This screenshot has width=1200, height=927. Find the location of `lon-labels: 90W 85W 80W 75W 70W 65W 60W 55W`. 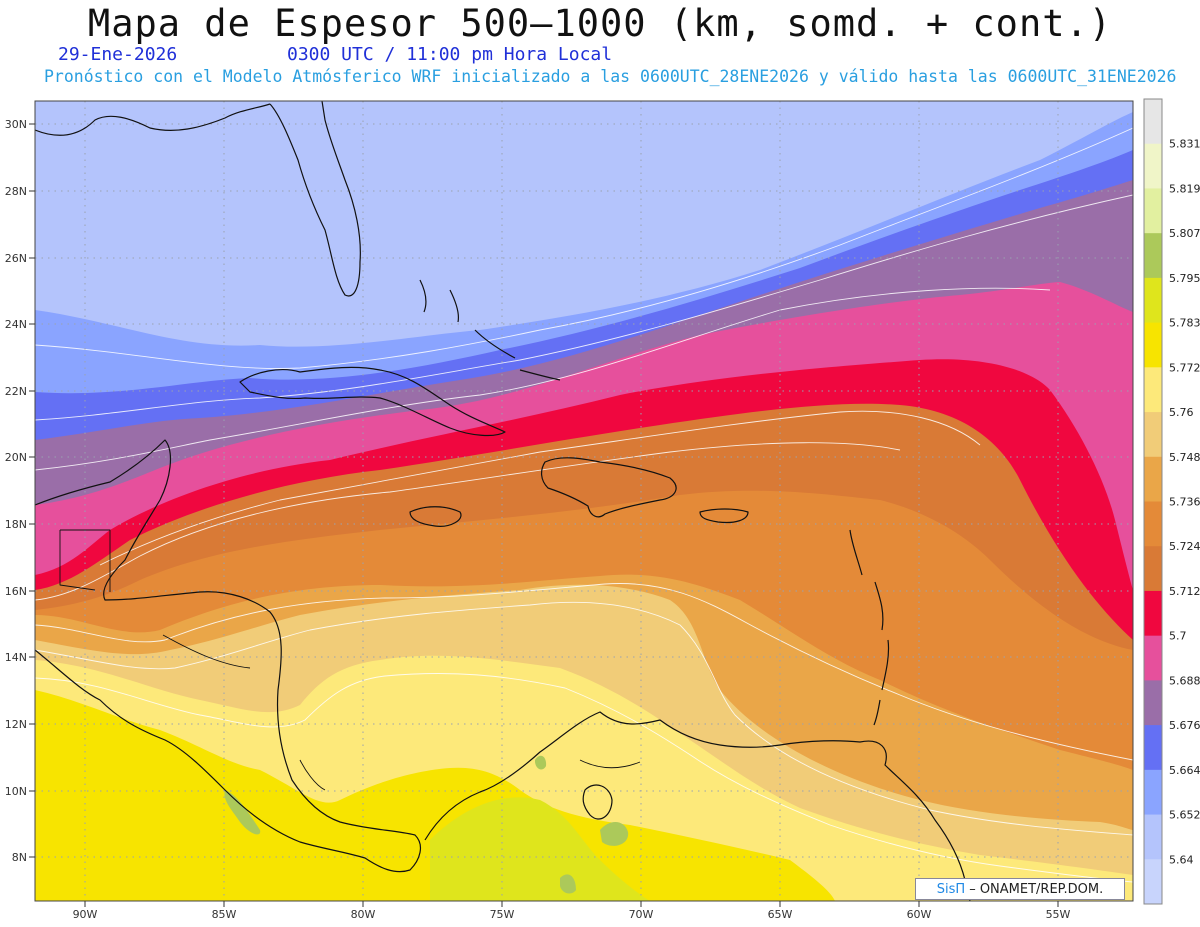

lon-labels: 90W 85W 80W 75W 70W 65W 60W 55W is located at coordinates (572, 914).